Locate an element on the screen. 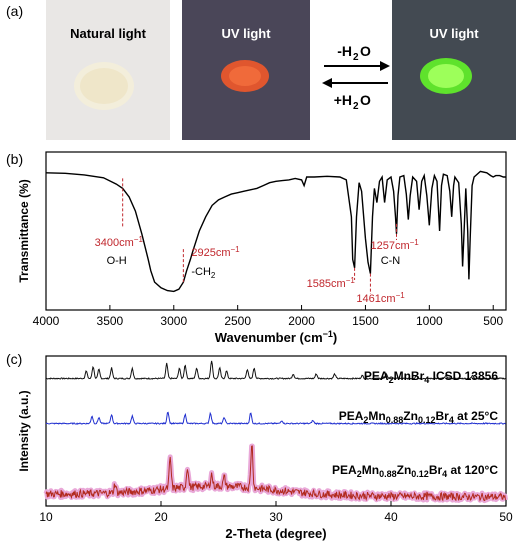 Image resolution: width=520 pixels, height=550 pixels. ftir-annotation-label: 3400cm−1 is located at coordinates (119, 242).